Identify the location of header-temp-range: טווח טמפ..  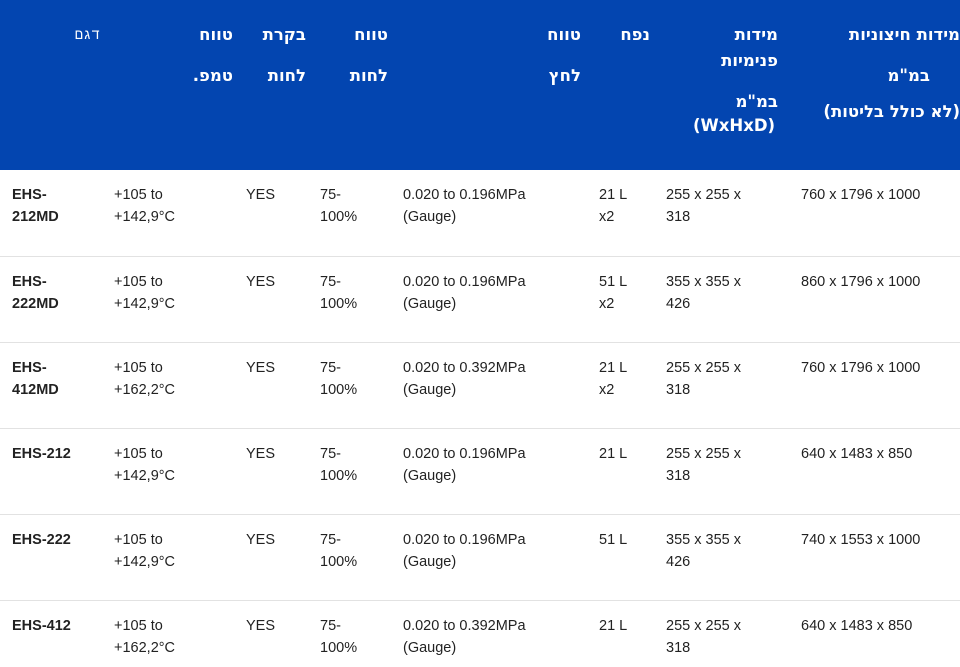
(212, 55).